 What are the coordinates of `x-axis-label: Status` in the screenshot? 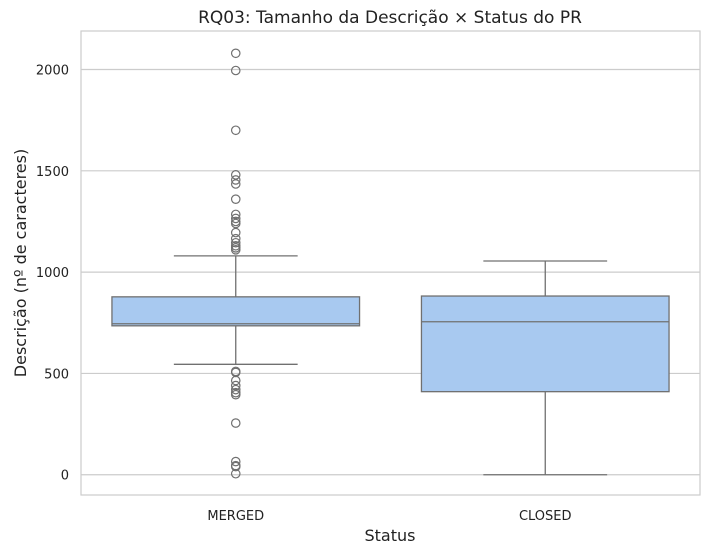 It's located at (390, 535).